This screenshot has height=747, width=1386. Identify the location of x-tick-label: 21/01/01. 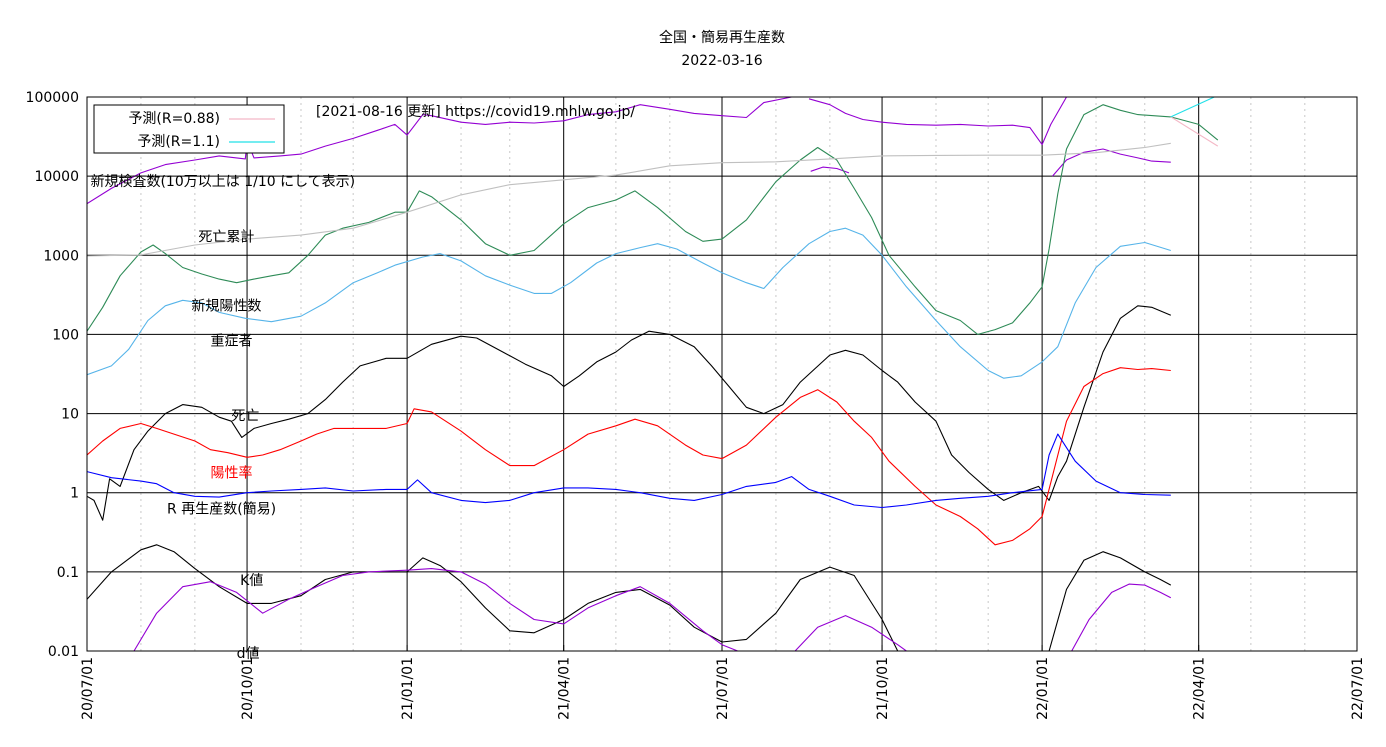
(408, 688).